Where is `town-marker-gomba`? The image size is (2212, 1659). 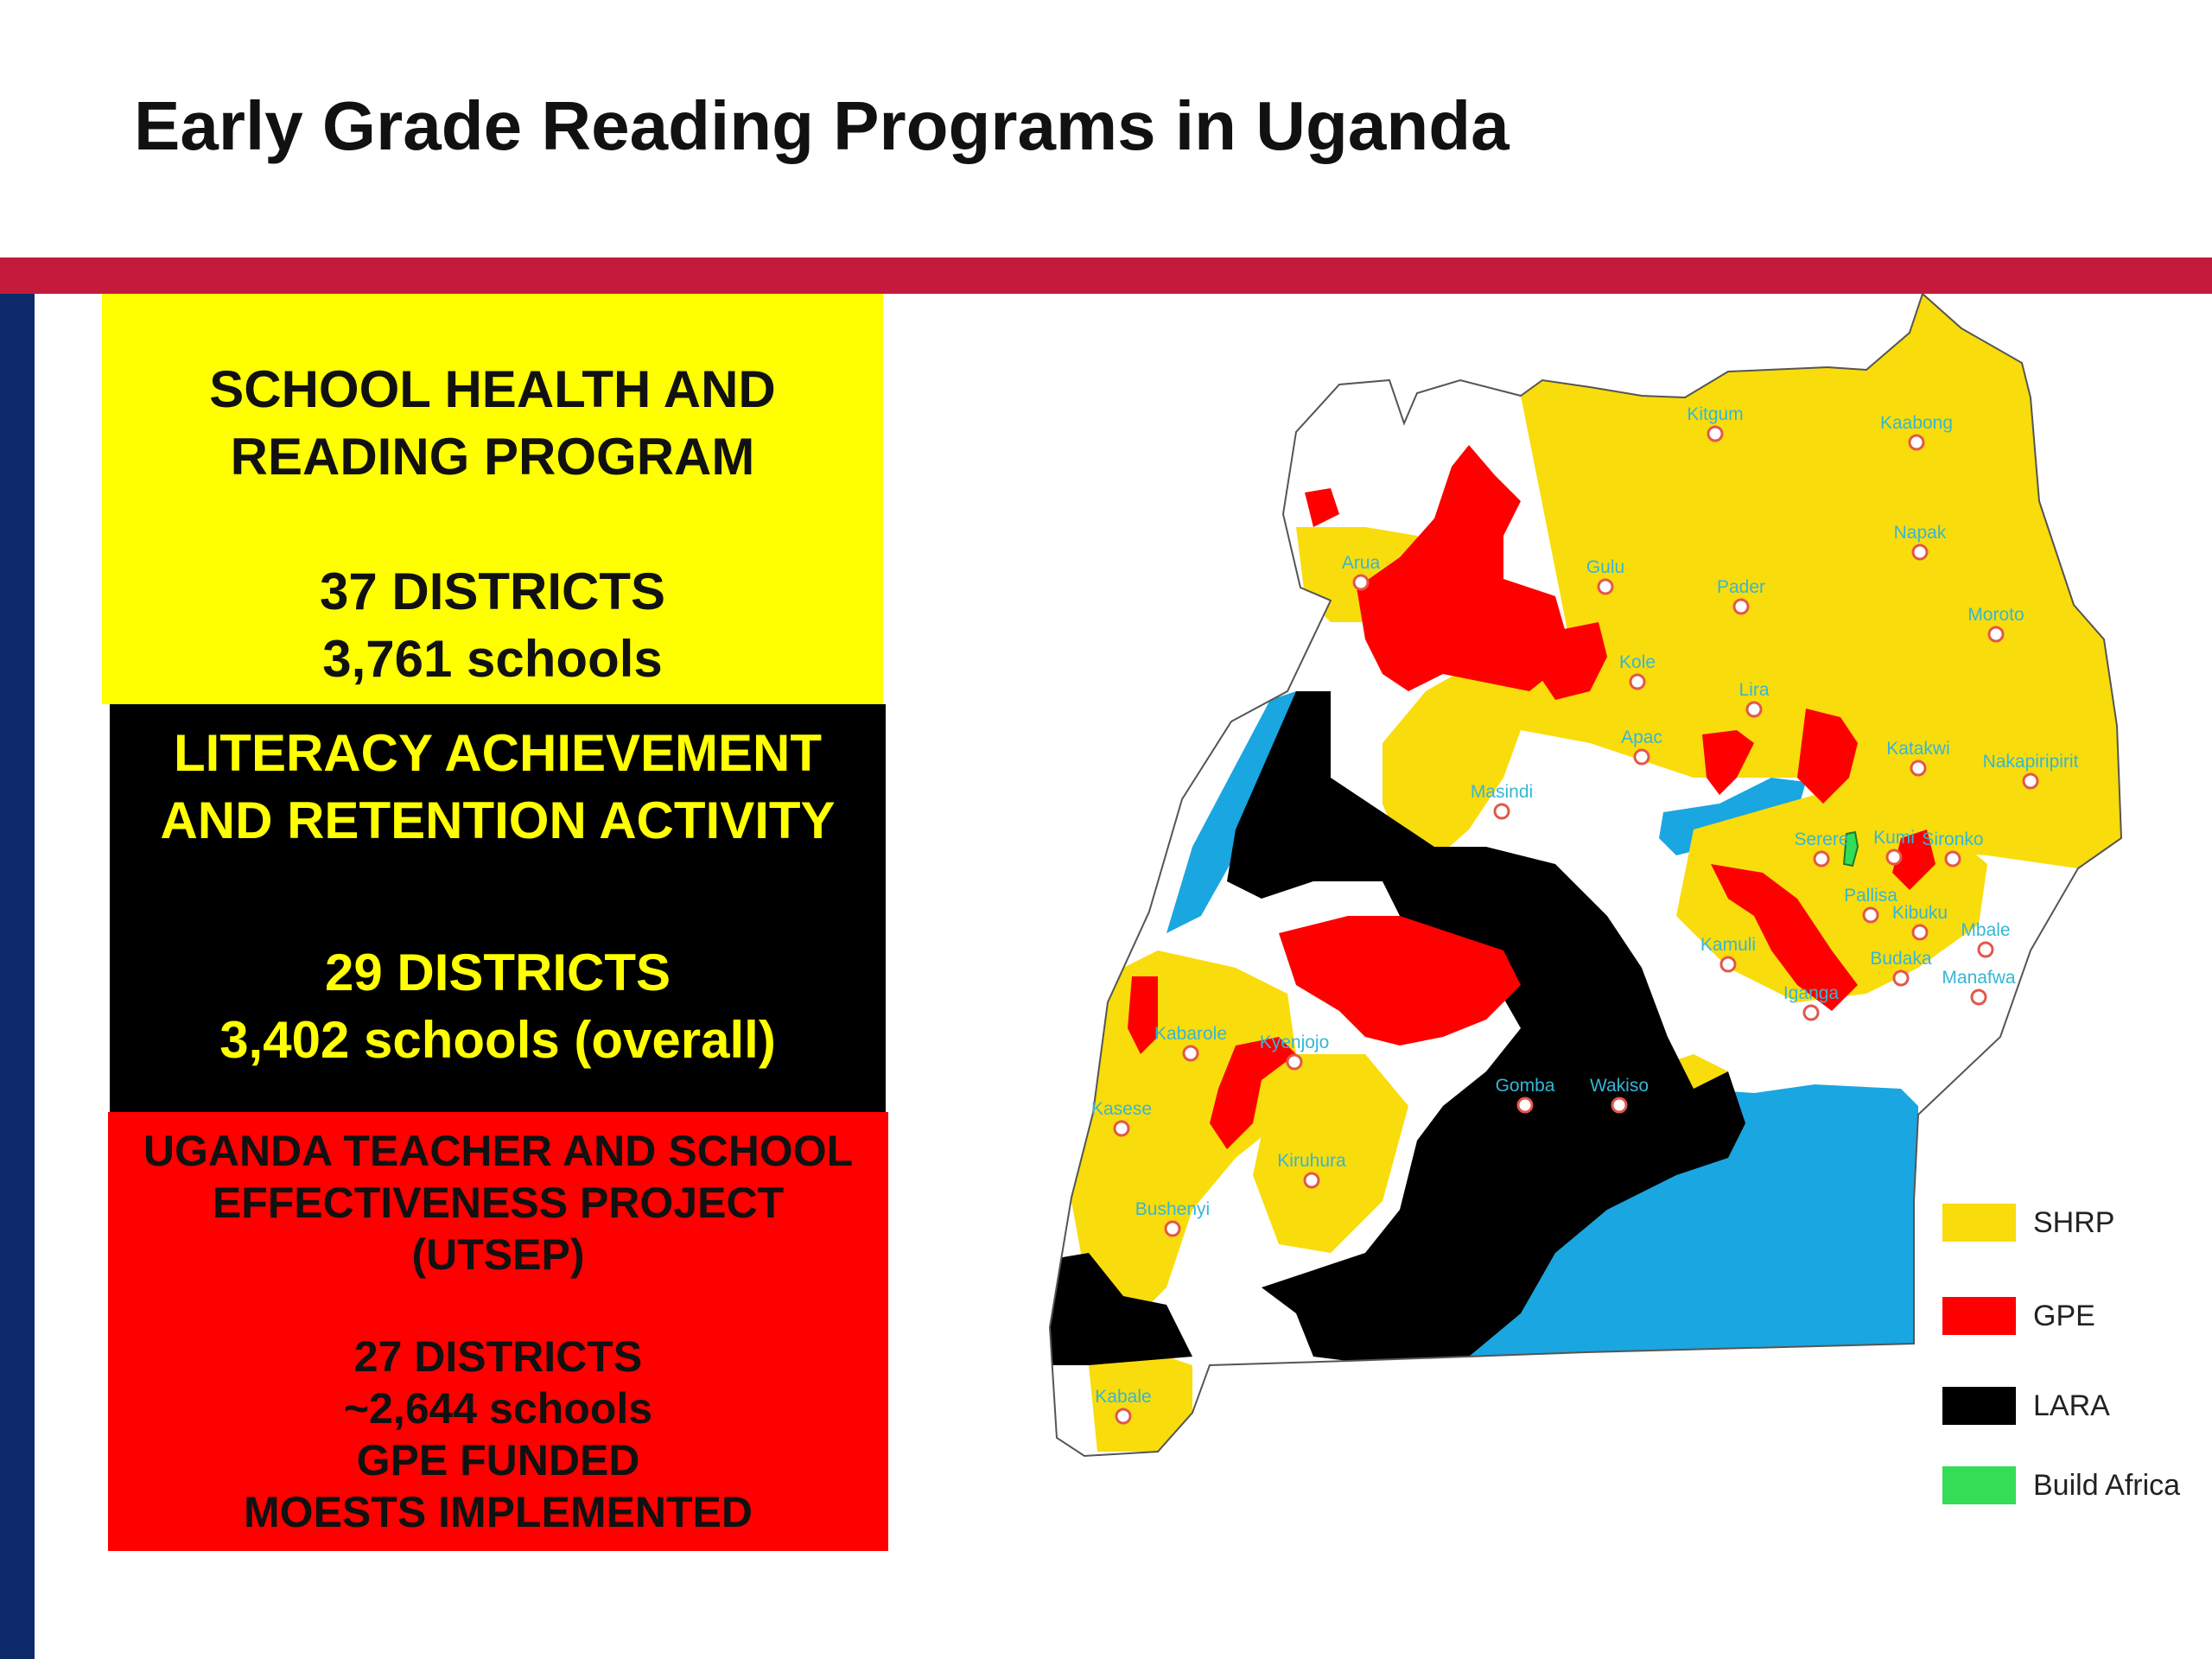
town-marker-gomba is located at coordinates (1525, 1105).